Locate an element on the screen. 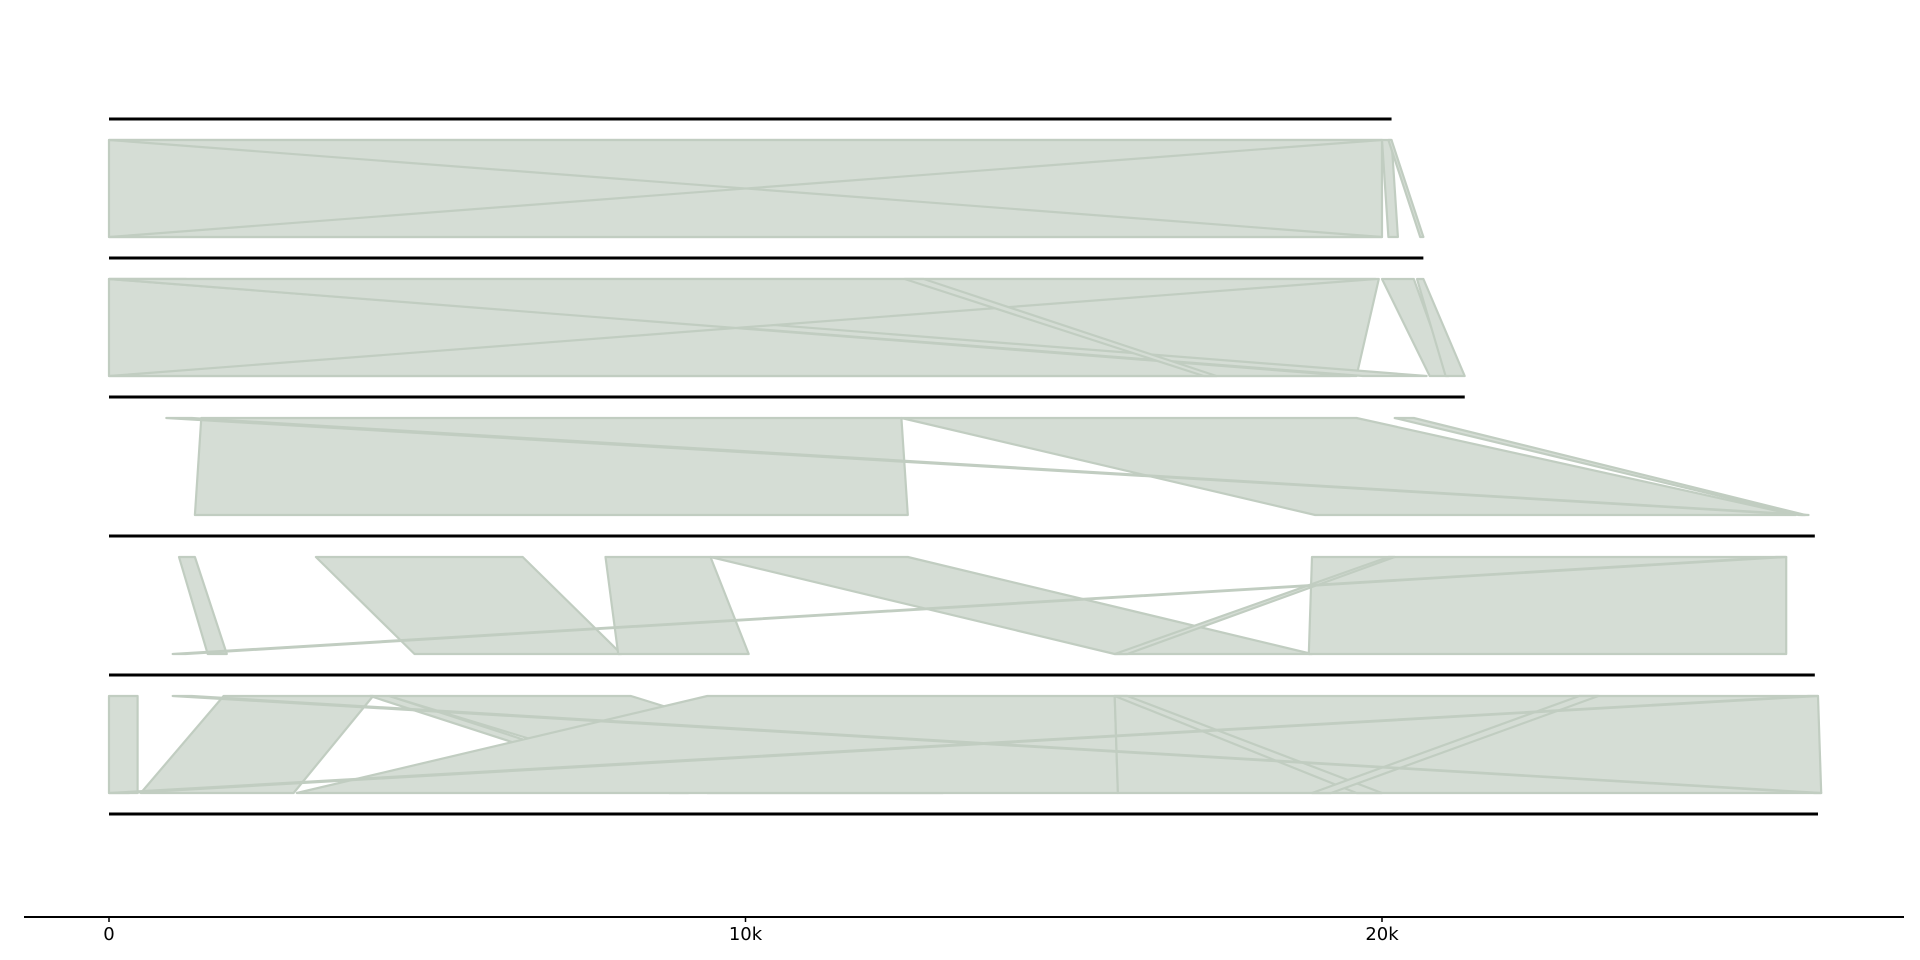  x-axis: 0 10k 20k is located at coordinates (964, 930).